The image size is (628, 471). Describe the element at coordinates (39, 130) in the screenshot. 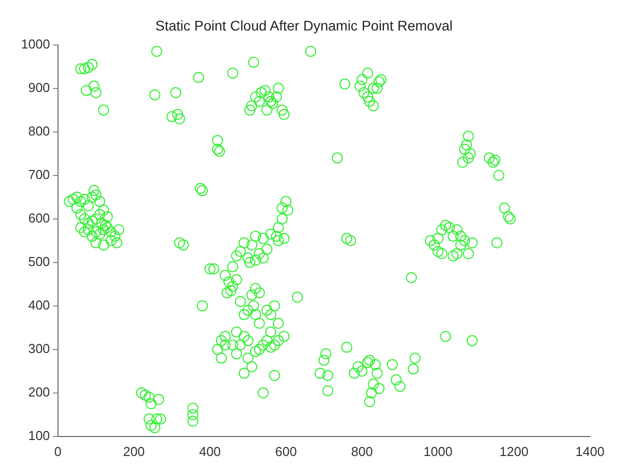

I see `y-tick-label: 800` at that location.